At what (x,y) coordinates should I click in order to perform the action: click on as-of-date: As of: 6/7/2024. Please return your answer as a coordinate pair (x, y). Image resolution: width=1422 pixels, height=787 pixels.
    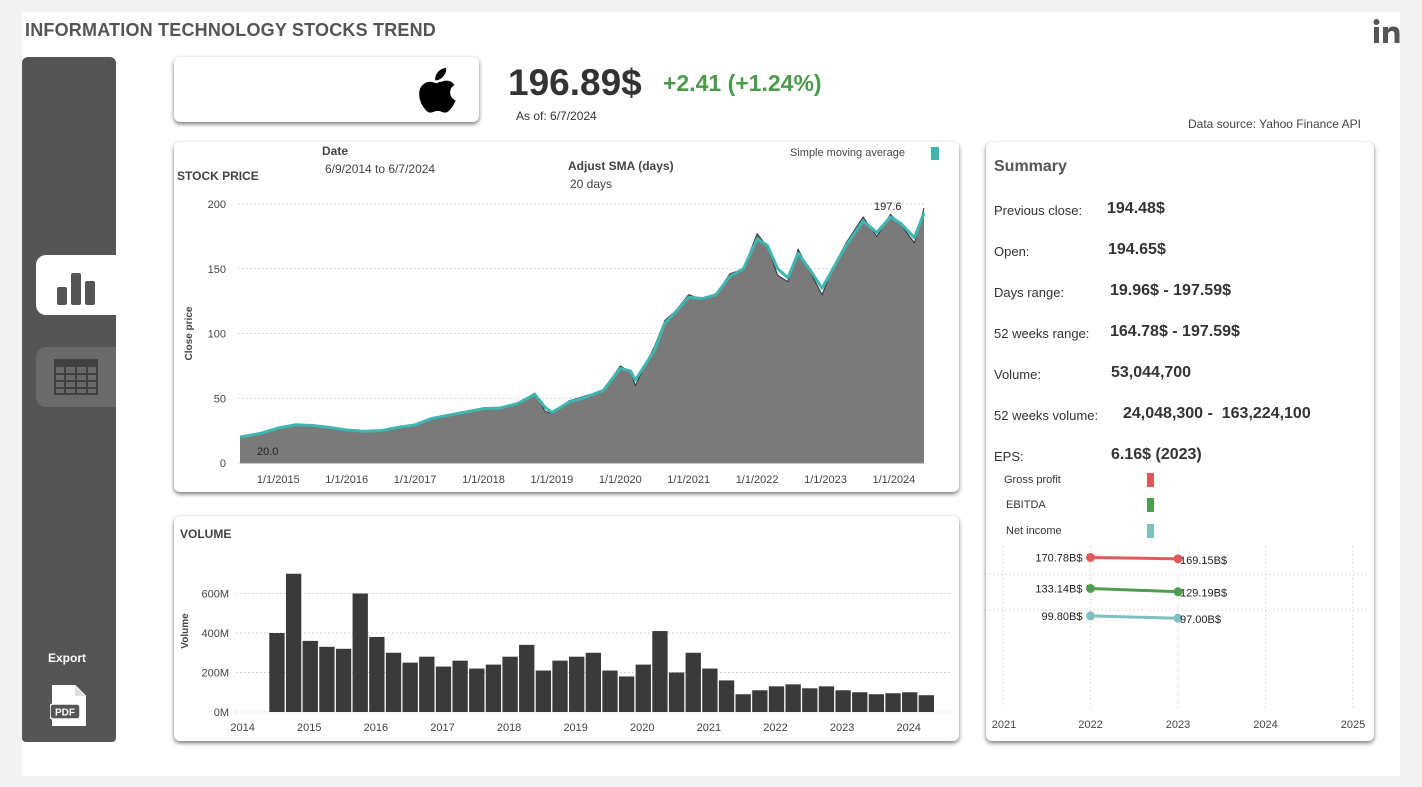
    Looking at the image, I should click on (556, 116).